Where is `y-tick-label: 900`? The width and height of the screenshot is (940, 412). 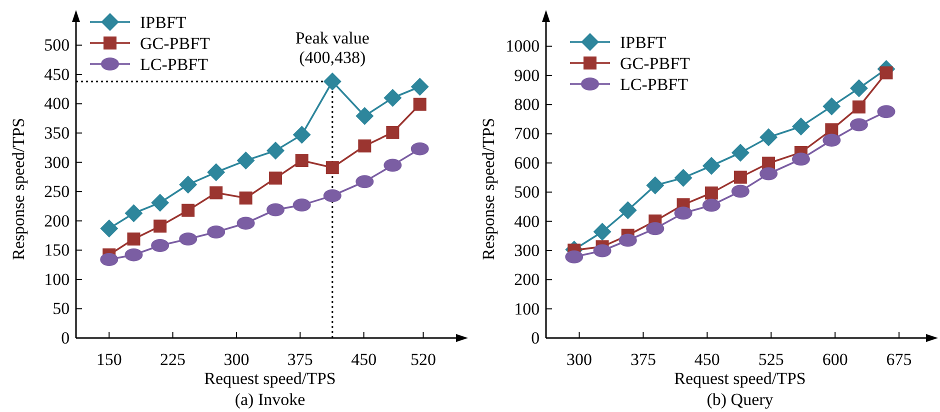 y-tick-label: 900 is located at coordinates (527, 75).